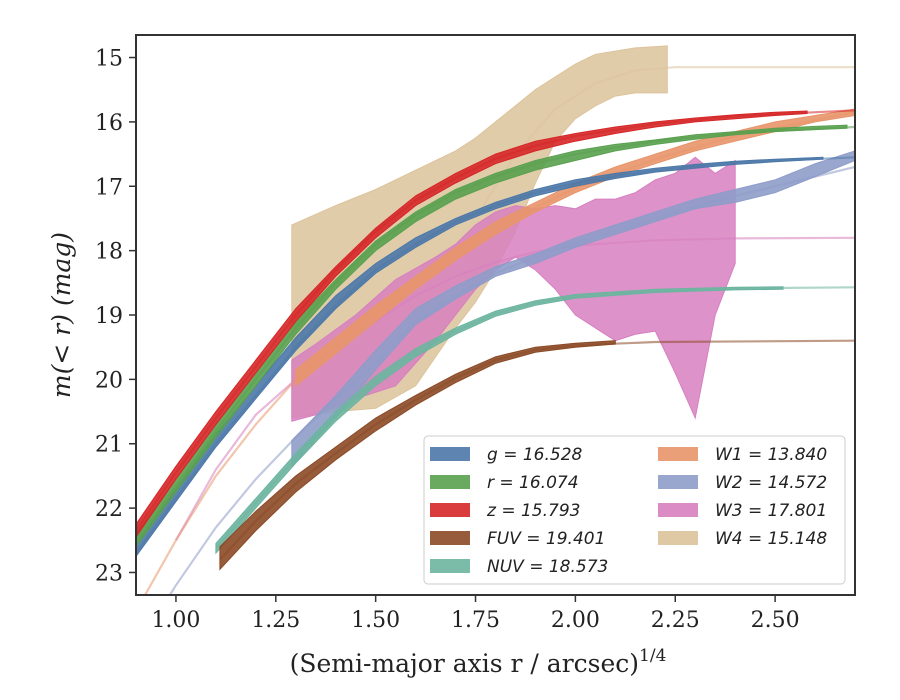 This screenshot has height=700, width=900. I want to click on x-tick-label: 1.50, so click(375, 620).